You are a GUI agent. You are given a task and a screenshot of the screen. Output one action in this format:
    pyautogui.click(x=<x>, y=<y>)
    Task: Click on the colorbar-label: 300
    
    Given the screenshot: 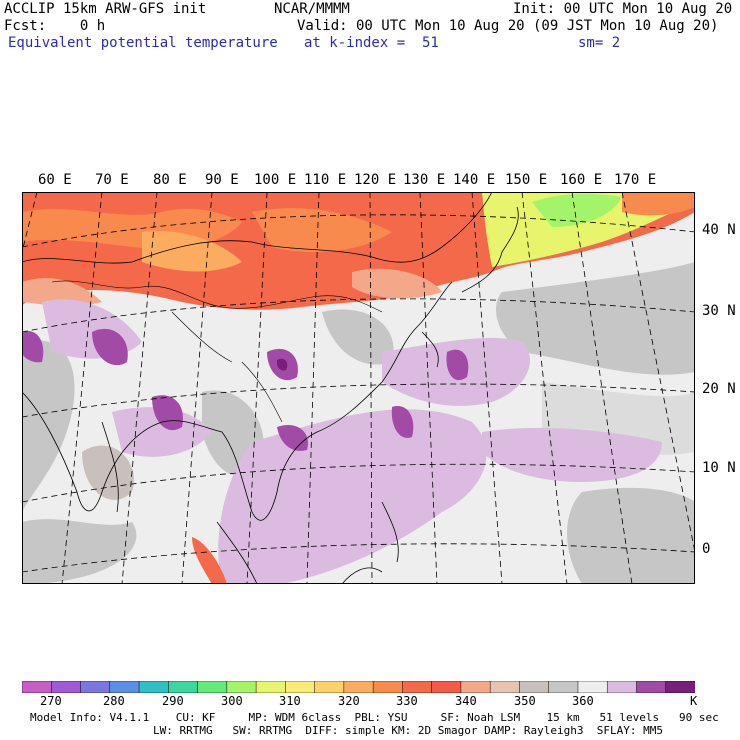 What is the action you would take?
    pyautogui.click(x=232, y=701)
    